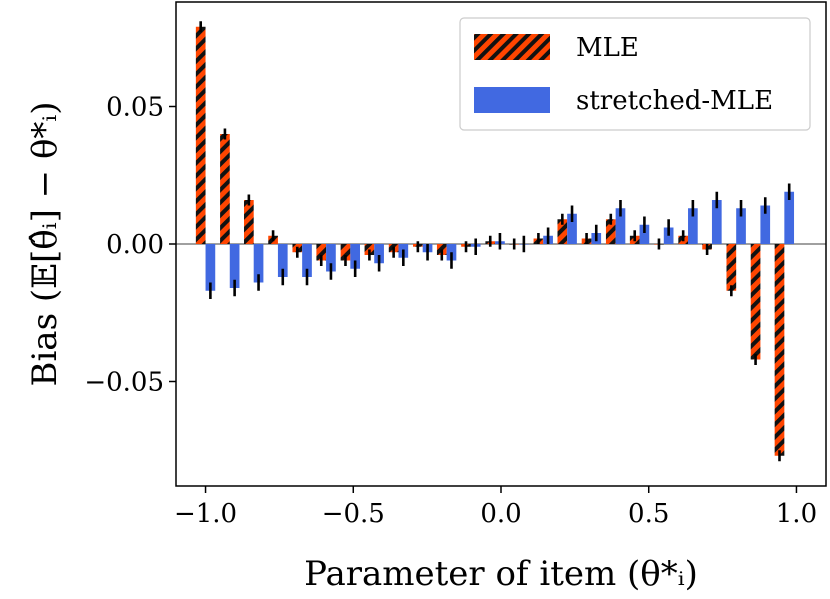 The height and width of the screenshot is (599, 830). What do you see at coordinates (45, 243) in the screenshot?
I see `y-axis-title: Bias (𝔼[θ̂ᵢ] − θ*ᵢ)` at bounding box center [45, 243].